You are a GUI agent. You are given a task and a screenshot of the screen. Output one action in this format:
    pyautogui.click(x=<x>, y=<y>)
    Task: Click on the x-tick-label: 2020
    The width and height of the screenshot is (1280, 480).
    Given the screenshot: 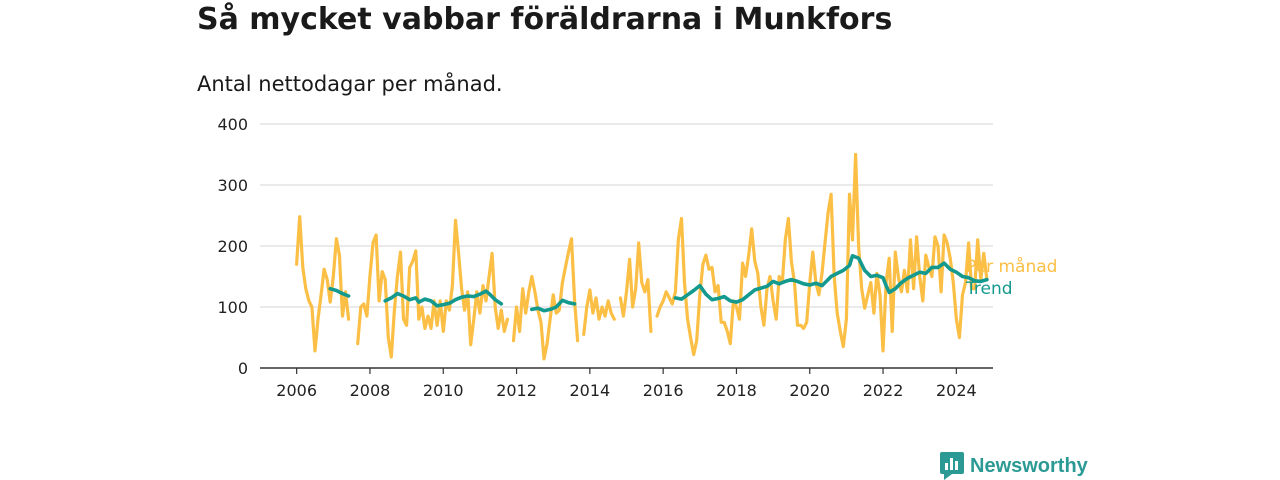 What is the action you would take?
    pyautogui.click(x=809, y=390)
    